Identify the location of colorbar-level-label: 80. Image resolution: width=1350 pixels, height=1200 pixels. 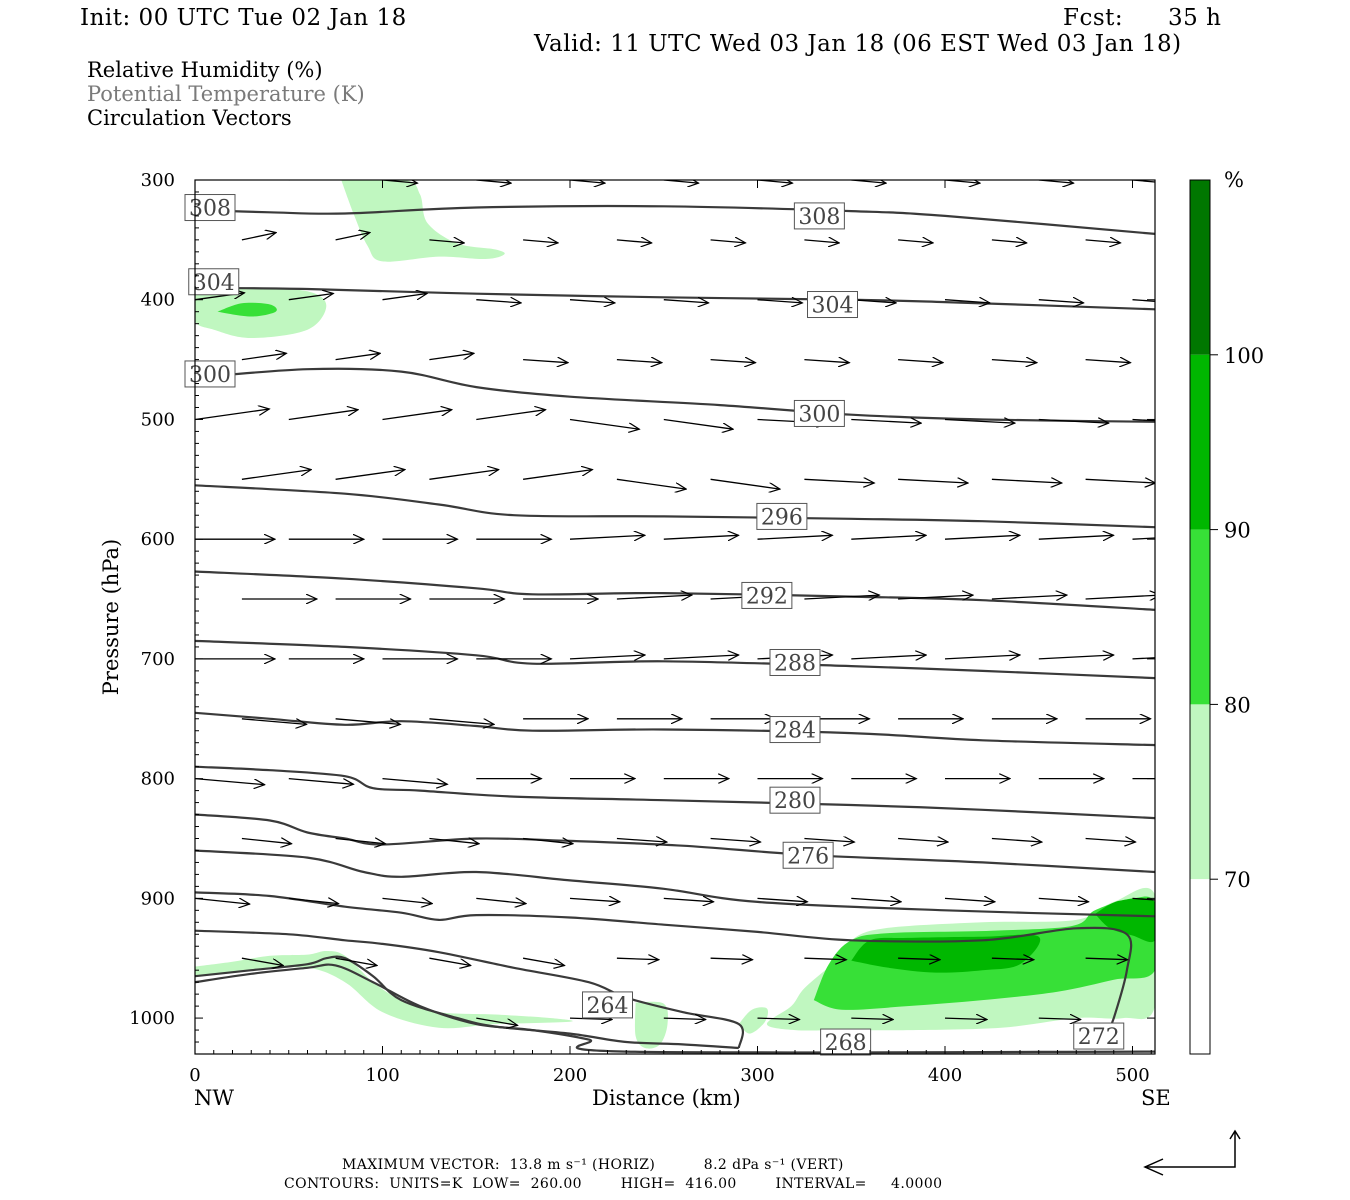
(1237, 705).